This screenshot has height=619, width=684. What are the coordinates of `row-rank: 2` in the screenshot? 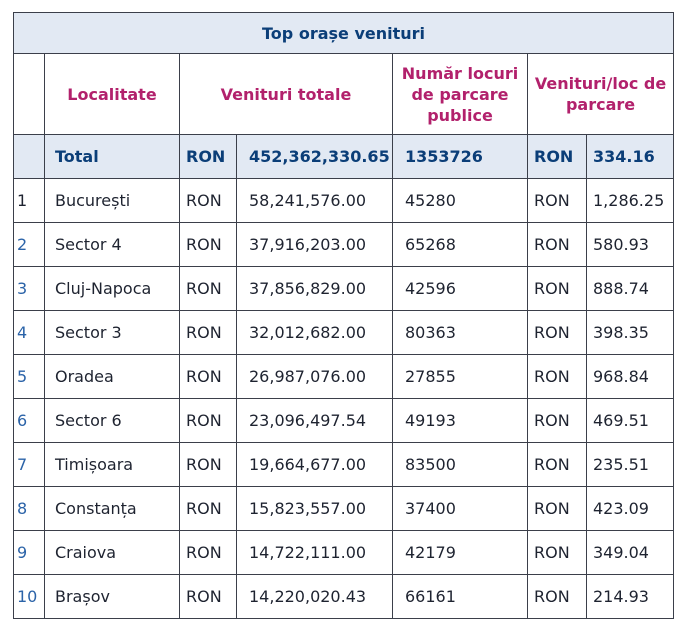 It's located at (29, 244).